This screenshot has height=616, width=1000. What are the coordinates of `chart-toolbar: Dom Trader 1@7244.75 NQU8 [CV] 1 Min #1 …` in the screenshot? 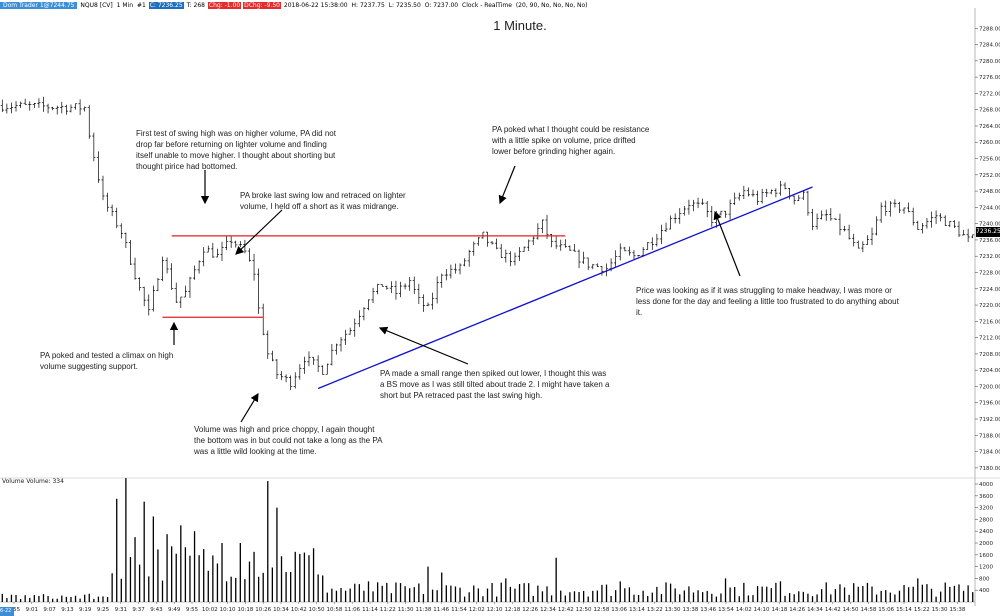 It's located at (487, 5).